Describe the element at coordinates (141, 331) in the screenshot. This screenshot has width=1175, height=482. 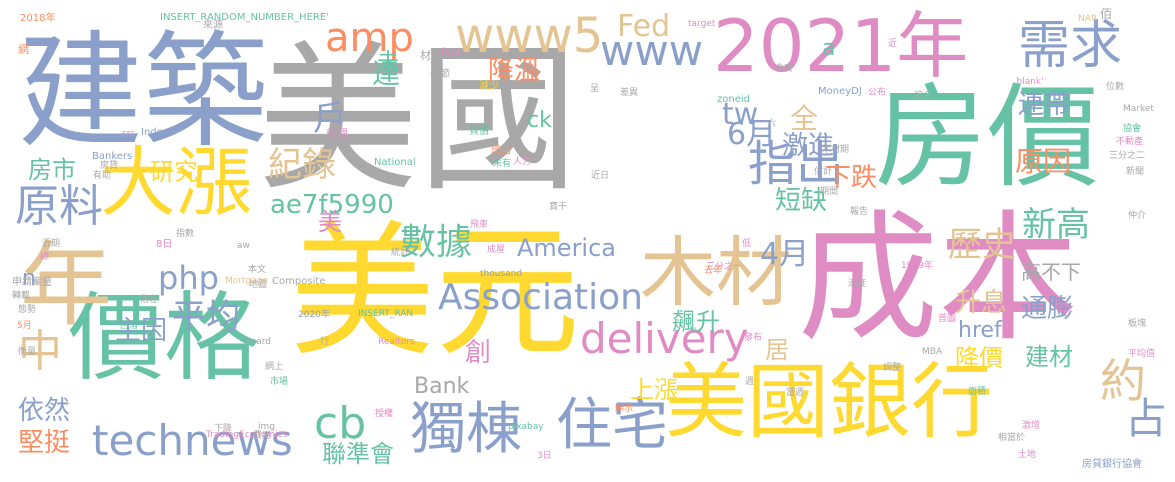
I see `cloud-word: 主因` at that location.